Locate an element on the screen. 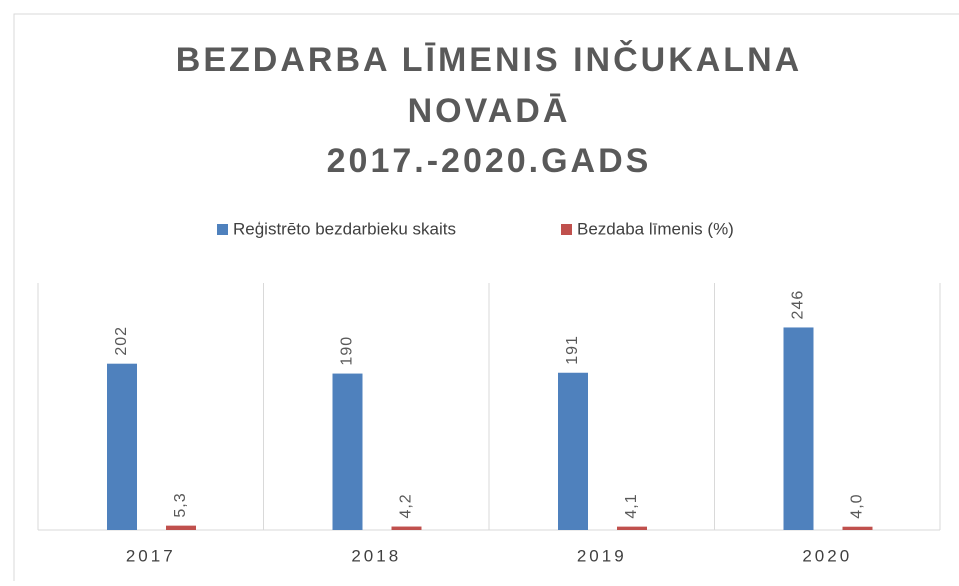  x-tick-label: 2018 is located at coordinates (376, 555).